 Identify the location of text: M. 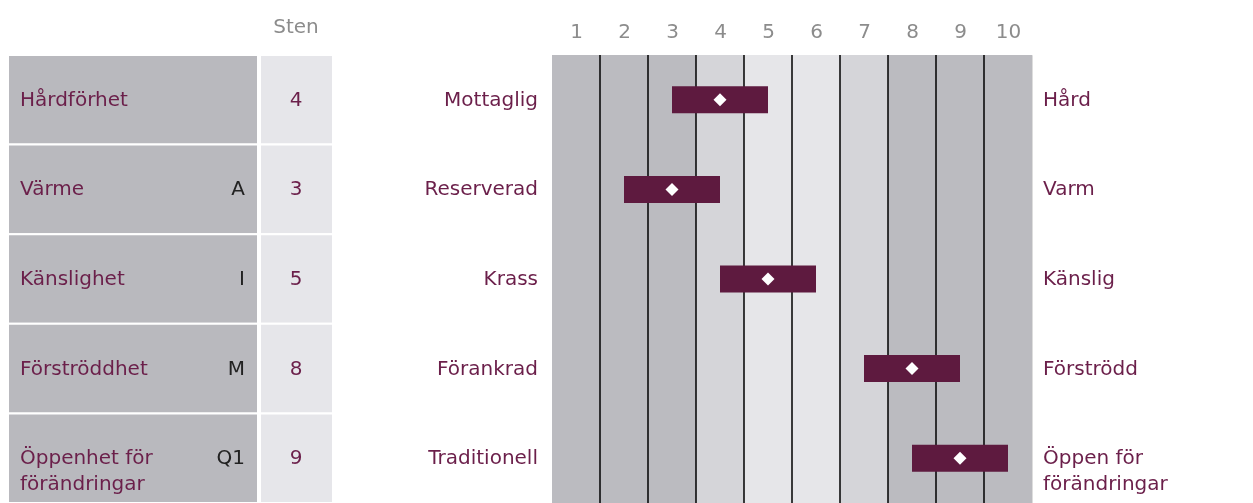
(236, 367).